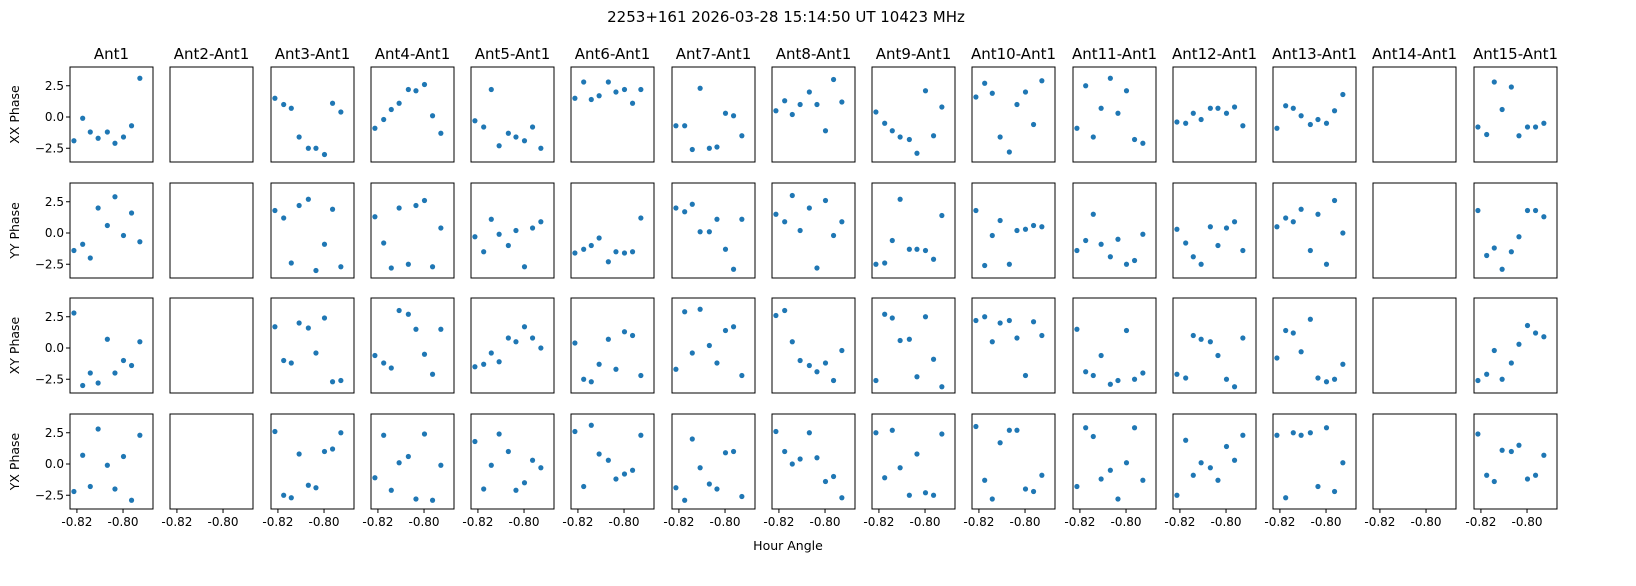 Image resolution: width=1636 pixels, height=586 pixels. Describe the element at coordinates (1214, 54) in the screenshot. I see `column-title: Ant12-Ant1` at that location.